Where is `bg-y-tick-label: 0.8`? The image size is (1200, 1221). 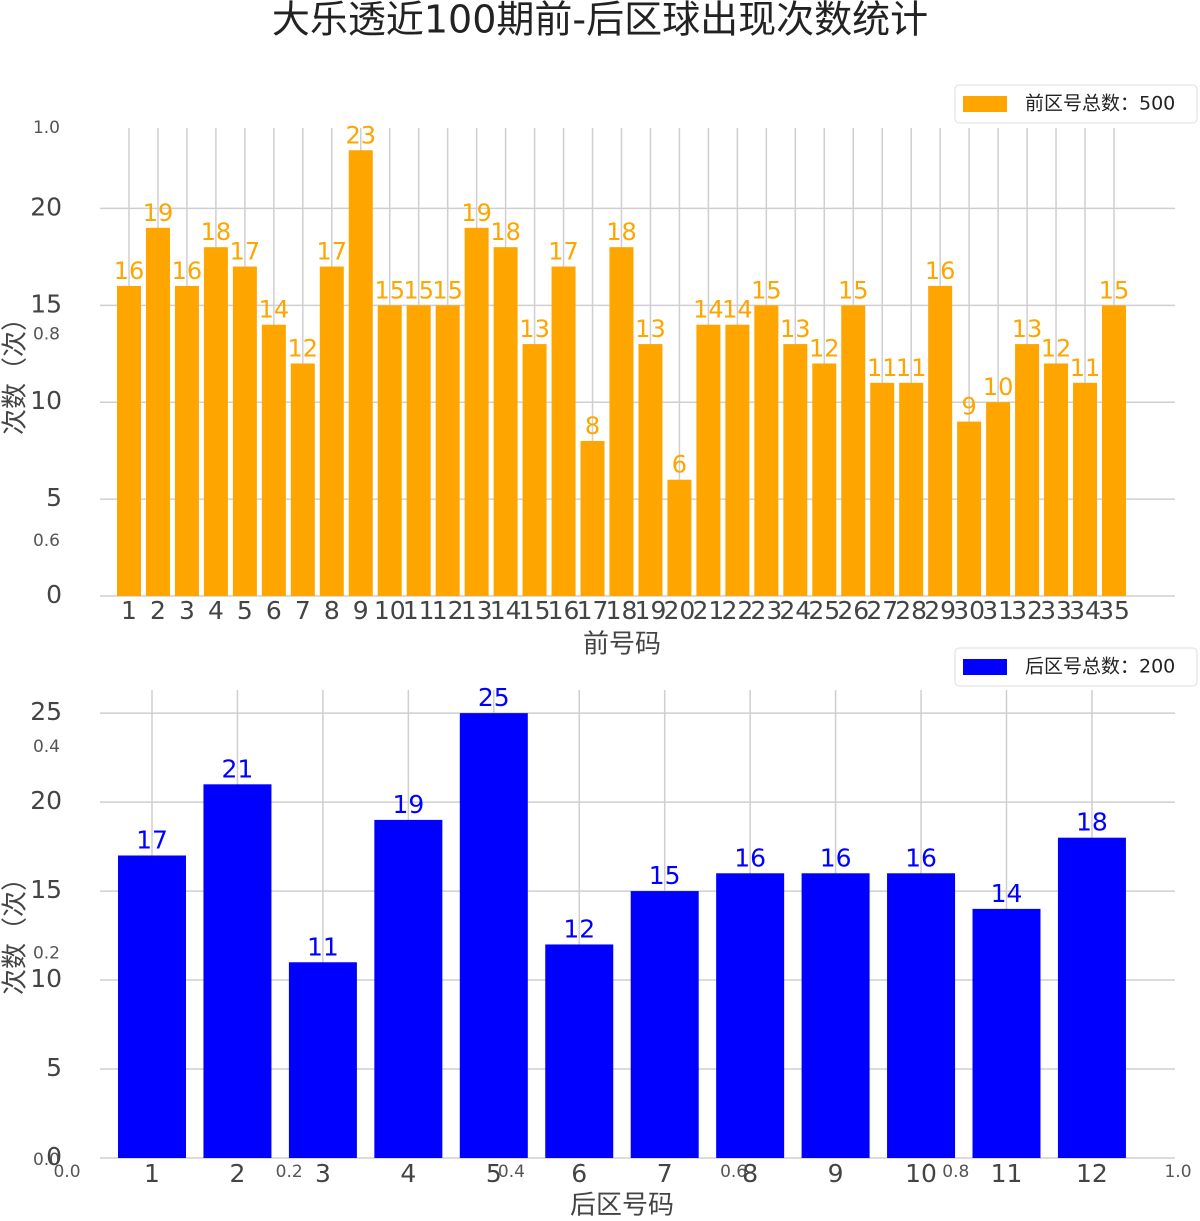 bg-y-tick-label: 0.8 is located at coordinates (46, 334).